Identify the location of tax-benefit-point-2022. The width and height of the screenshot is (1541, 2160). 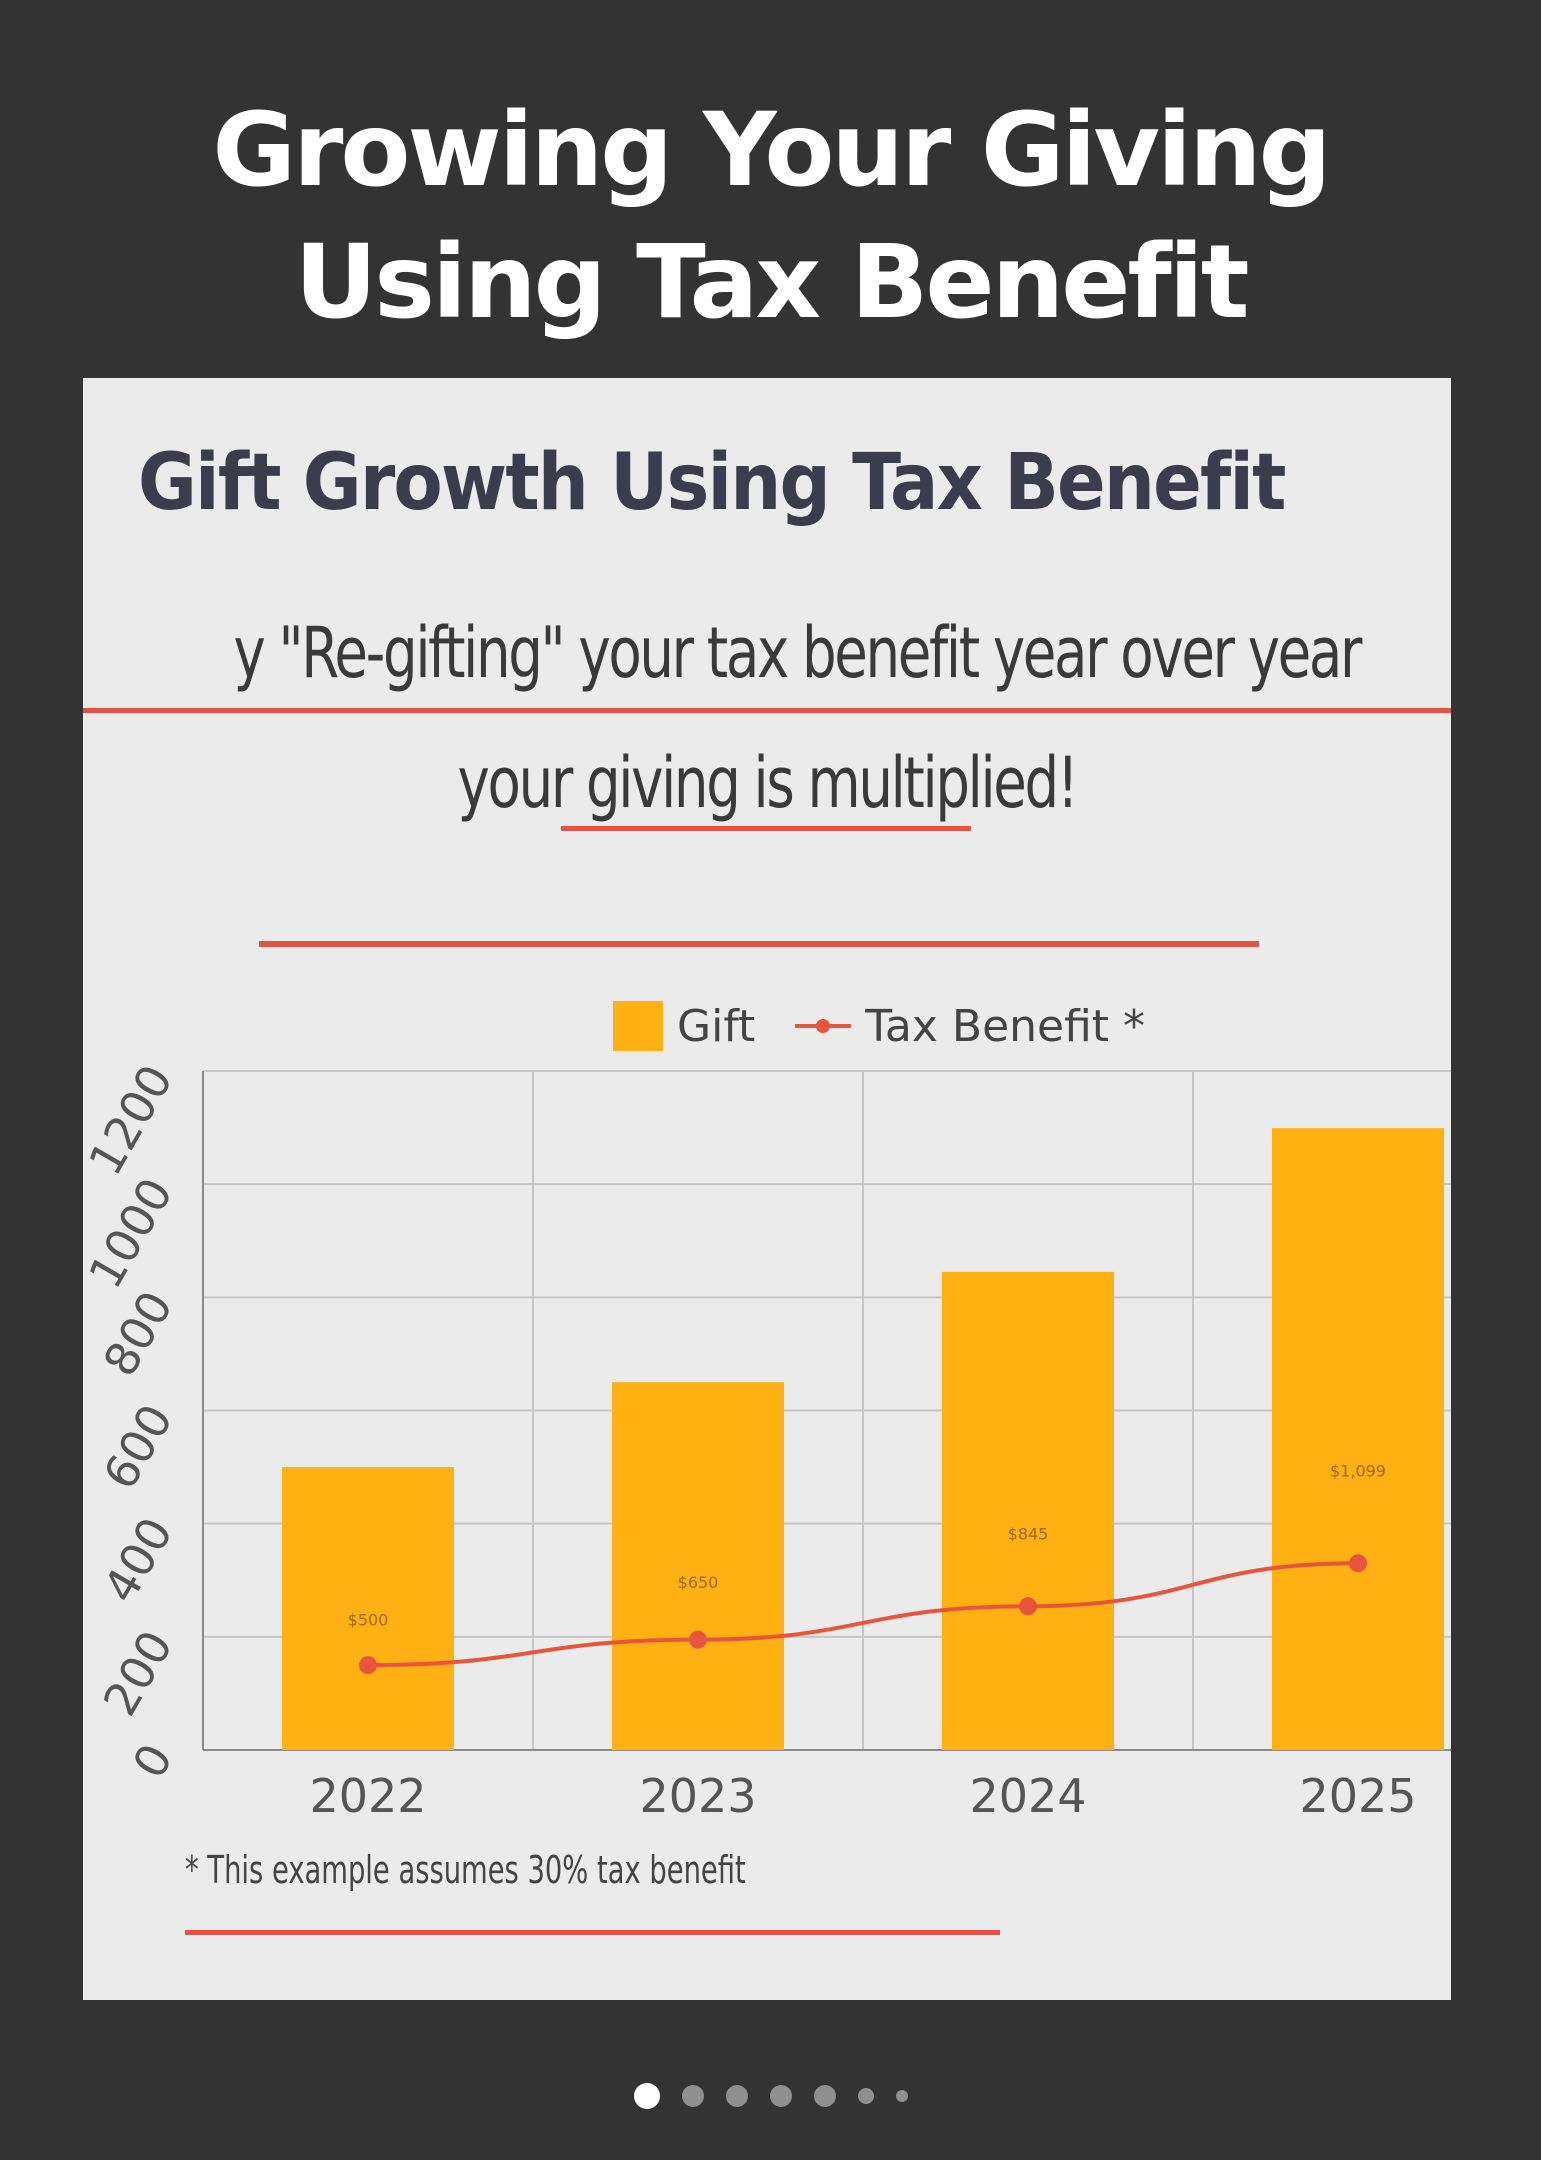
(368, 1665).